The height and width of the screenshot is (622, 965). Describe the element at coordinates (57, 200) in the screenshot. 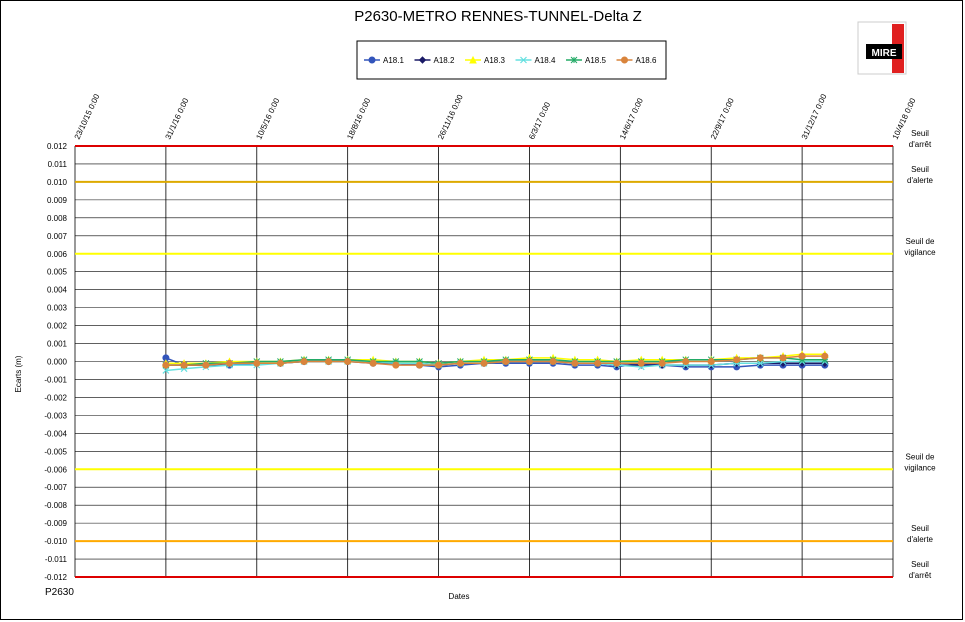

I see `y-tick-label: 0.009` at that location.